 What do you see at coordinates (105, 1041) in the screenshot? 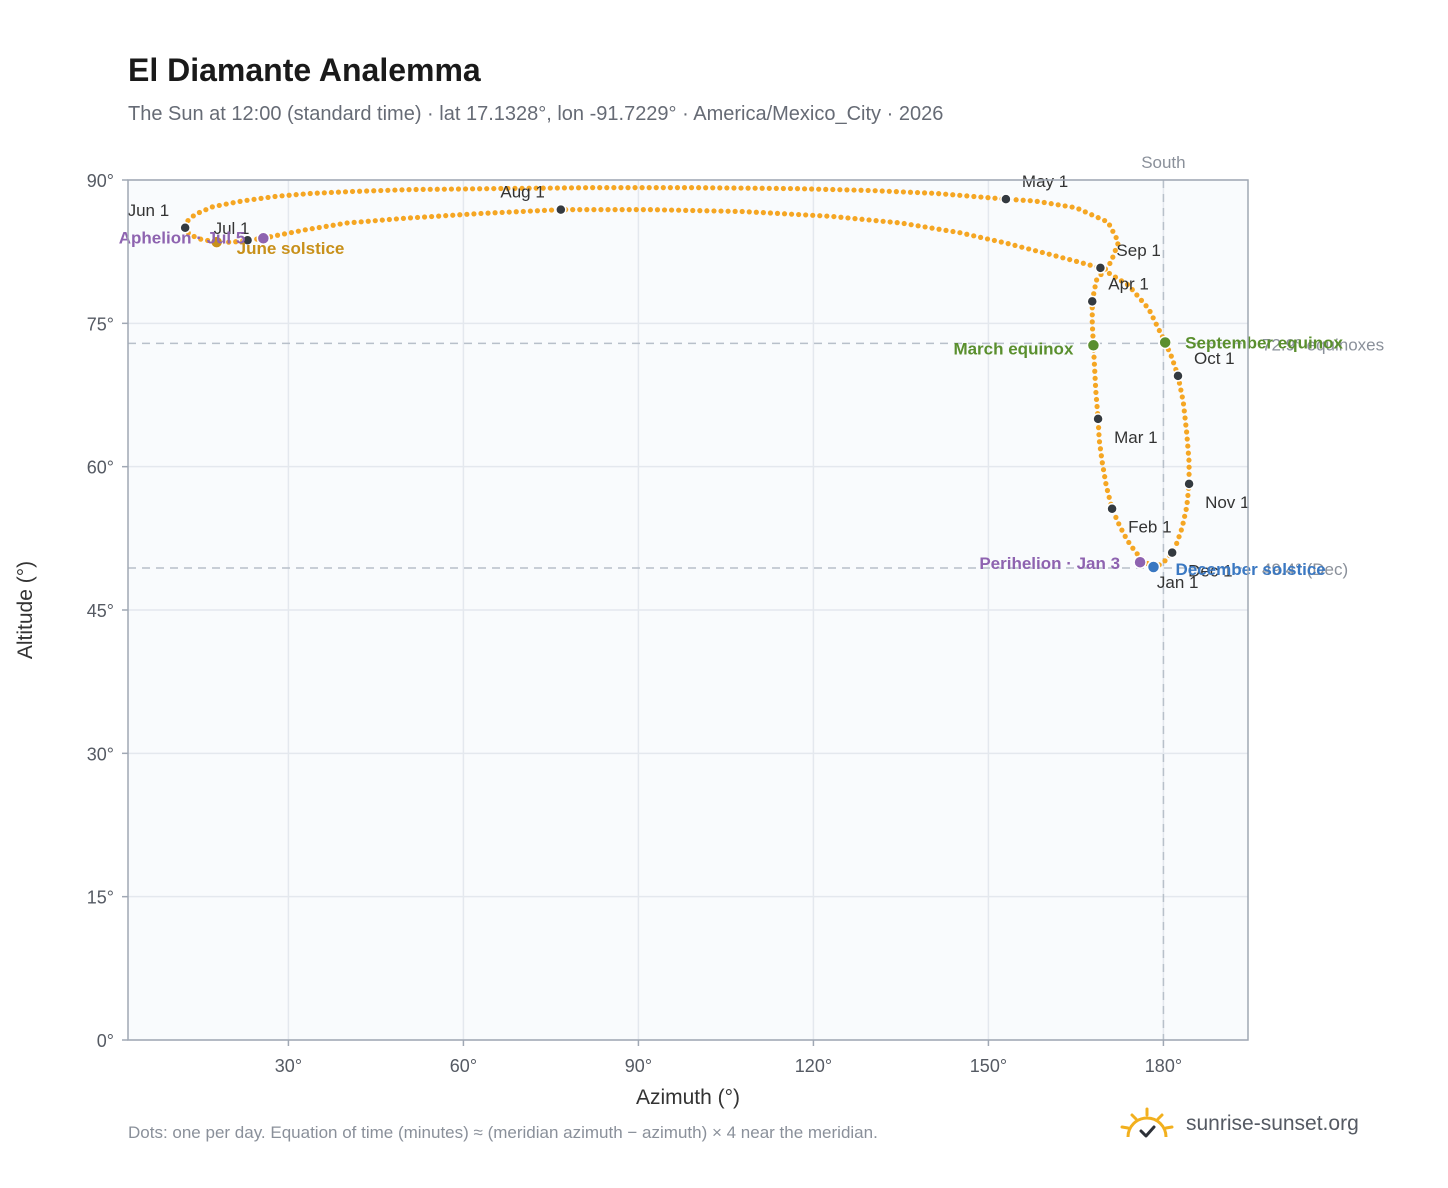
I see `y-tick-label: 0°` at bounding box center [105, 1041].